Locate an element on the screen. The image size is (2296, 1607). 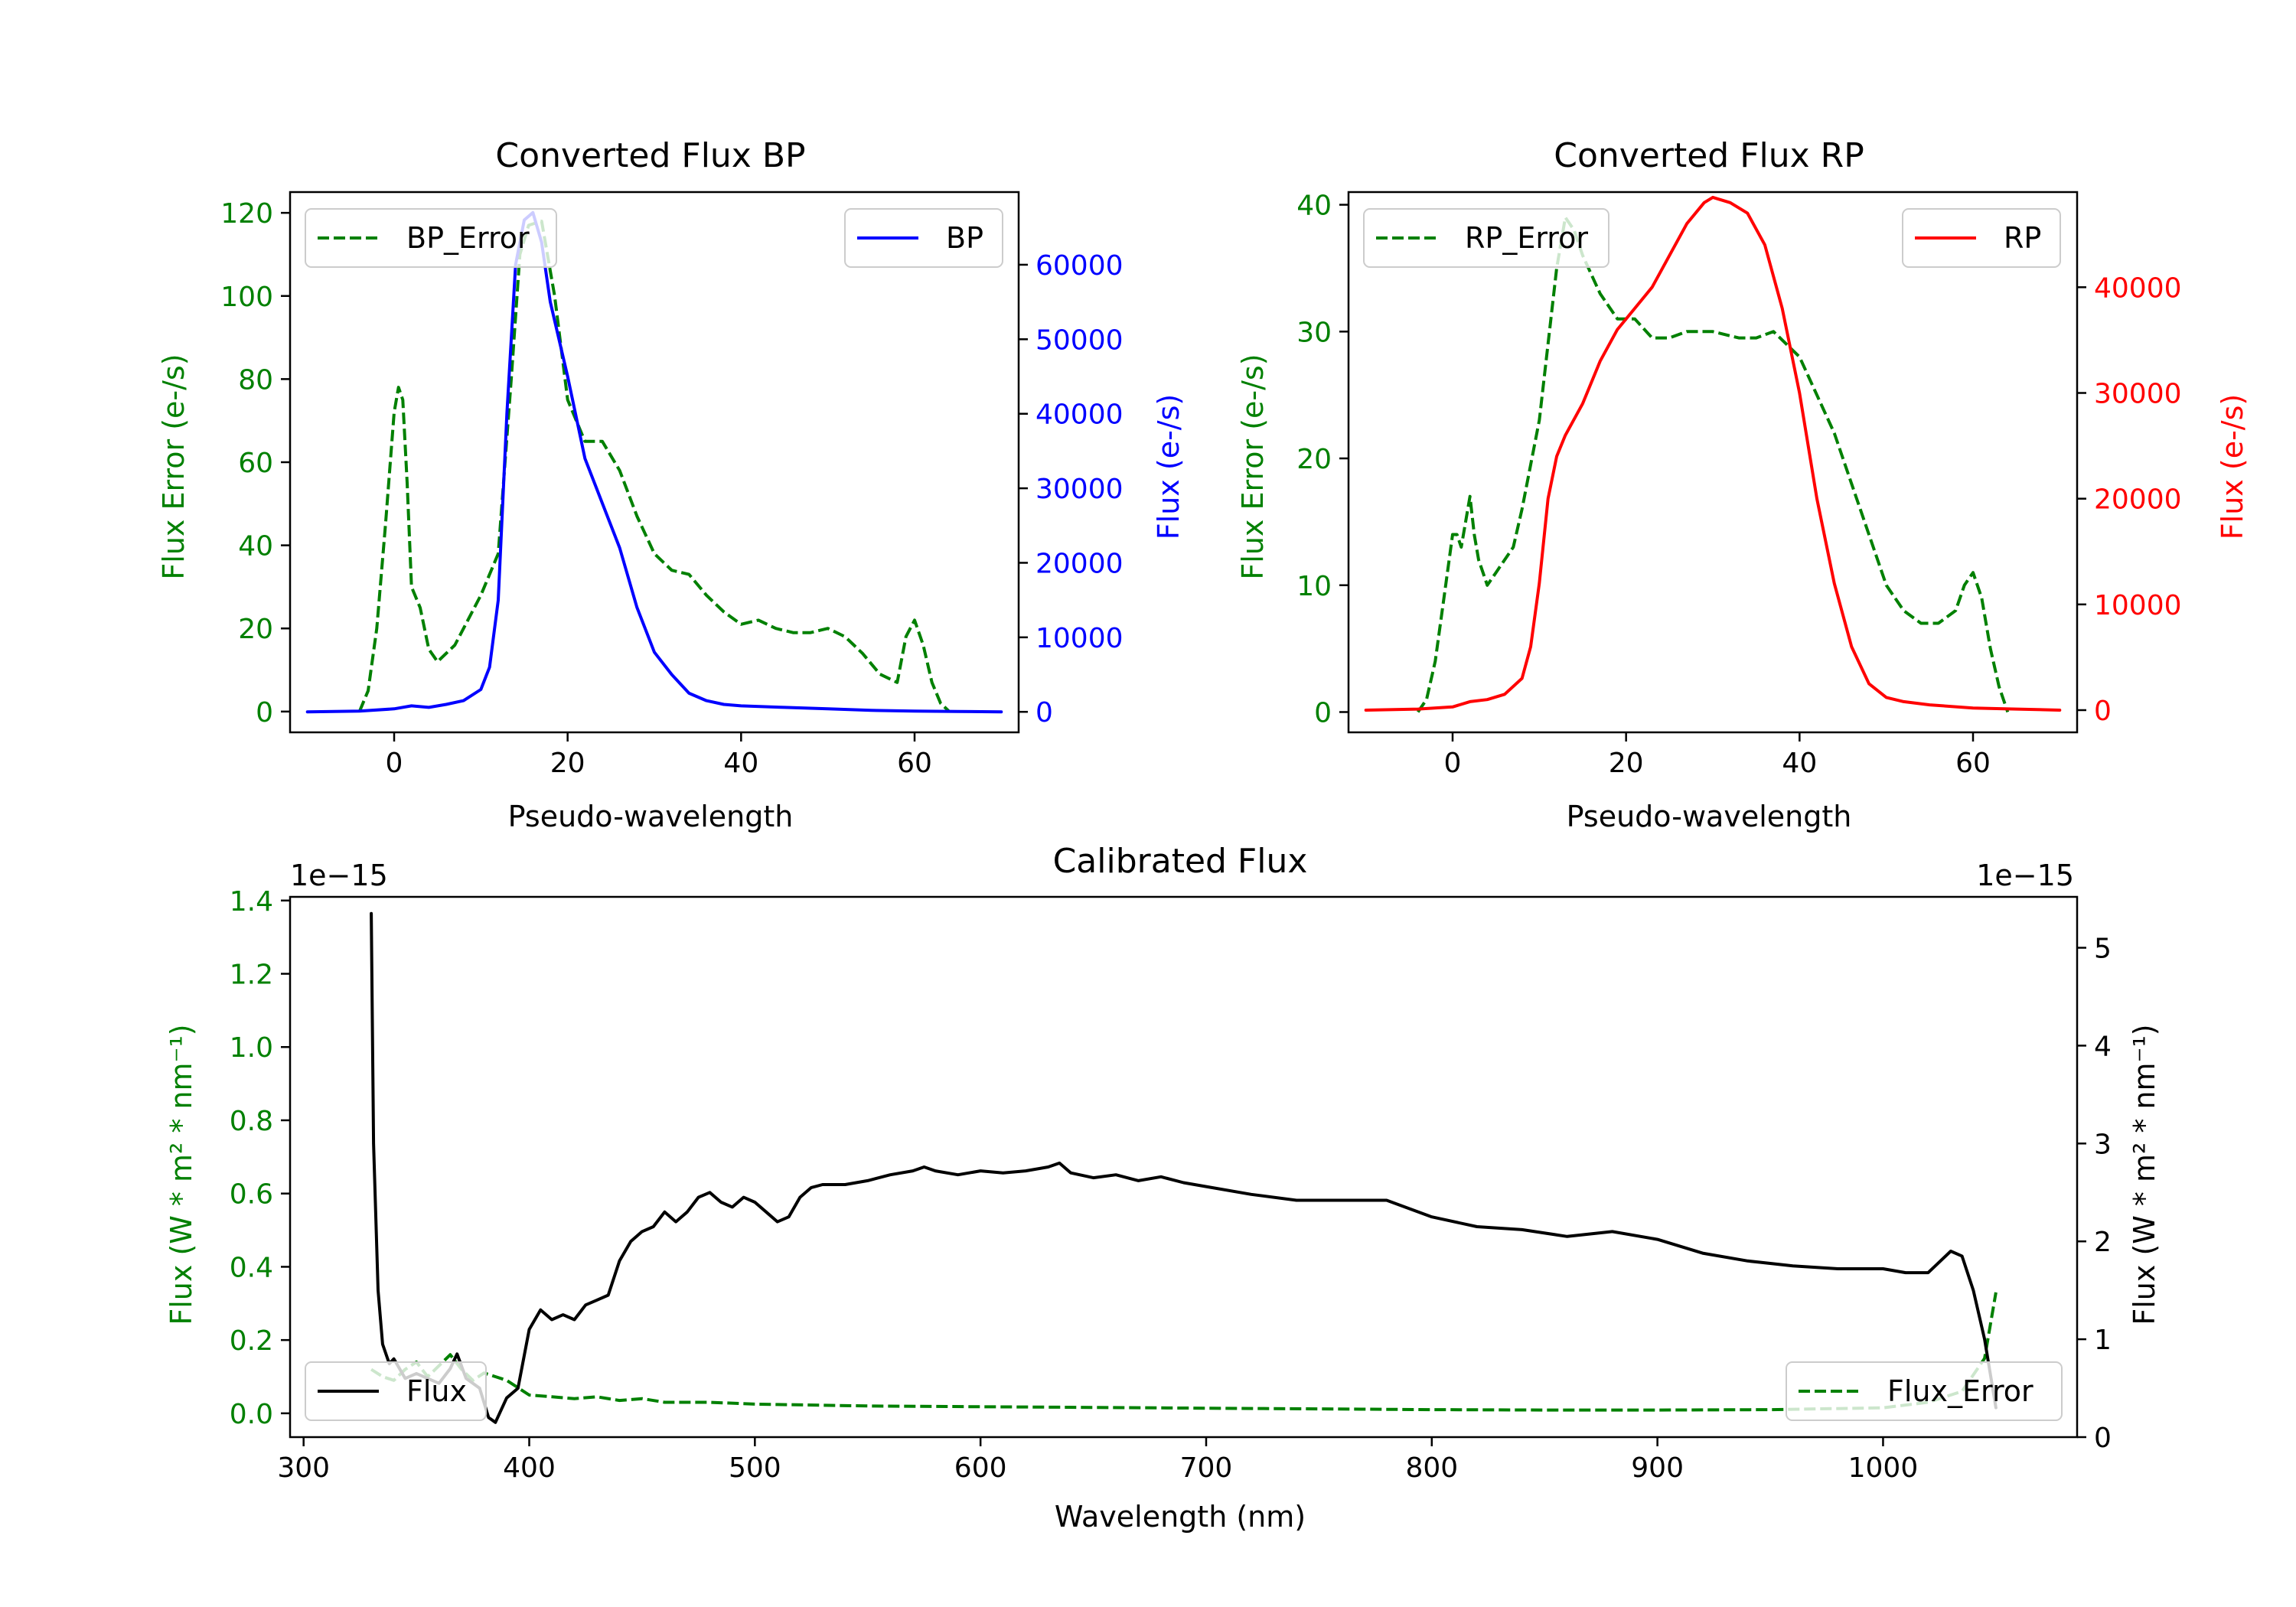
rp-legend-error-box is located at coordinates (1486, 238).